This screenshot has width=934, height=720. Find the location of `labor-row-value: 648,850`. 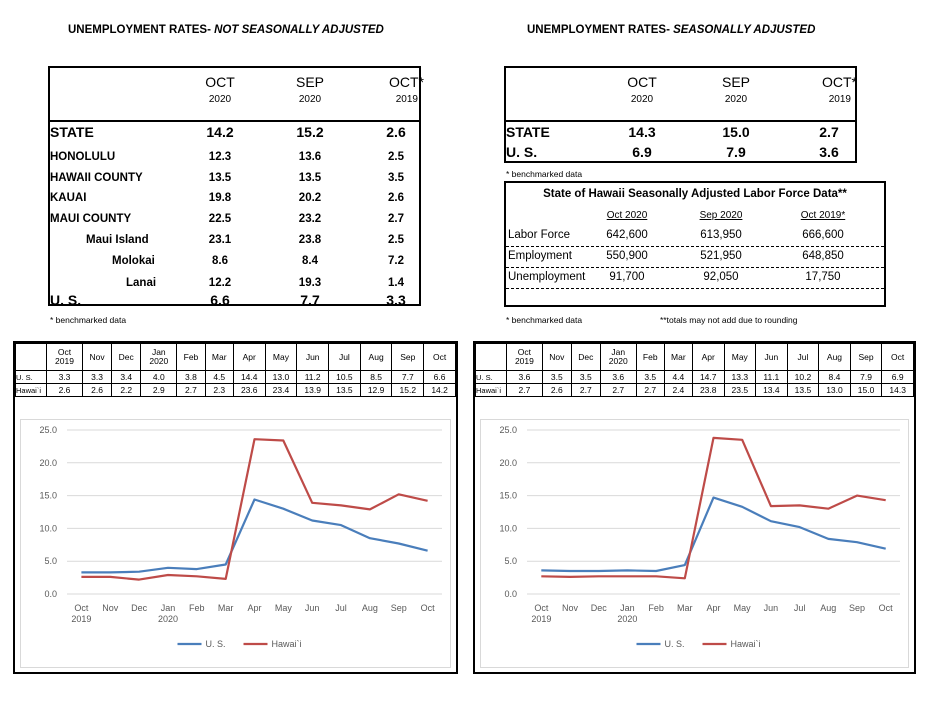

labor-row-value: 648,850 is located at coordinates (823, 256).